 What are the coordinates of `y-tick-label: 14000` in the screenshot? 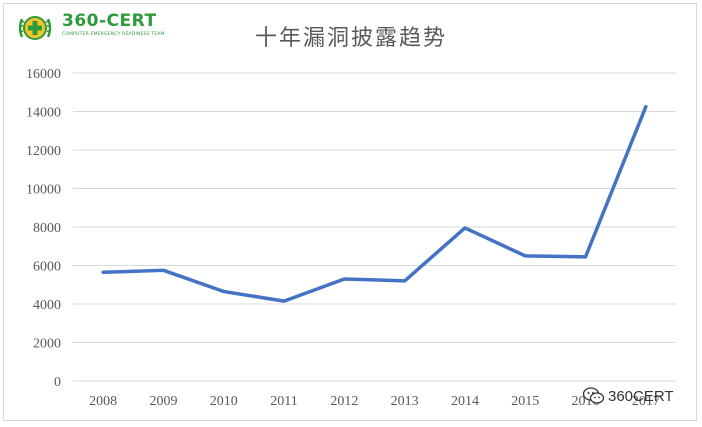 It's located at (43, 113).